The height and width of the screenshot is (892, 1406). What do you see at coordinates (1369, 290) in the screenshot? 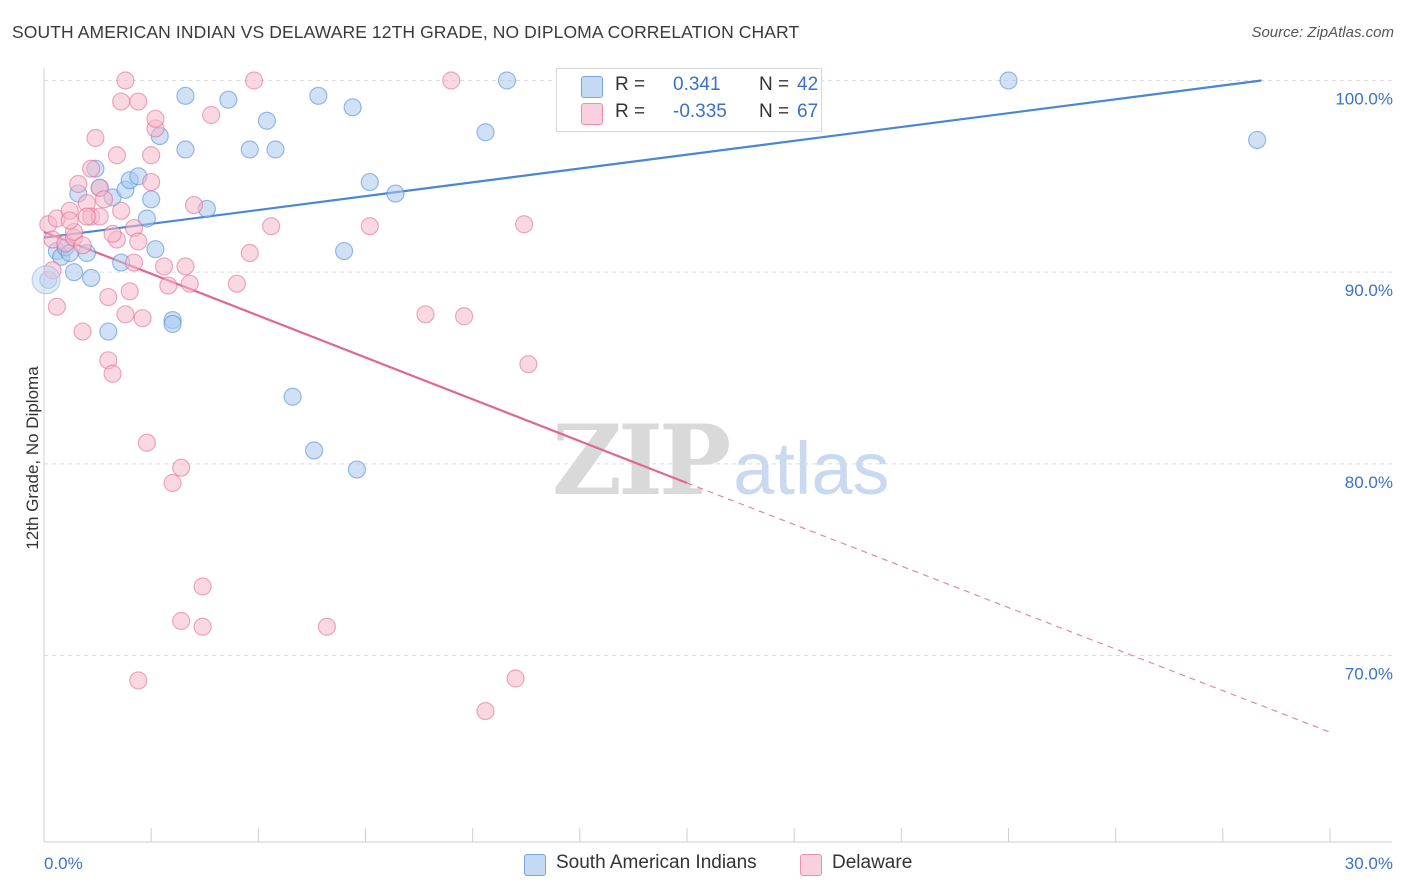
I see `y-tick-label: 90.0%` at bounding box center [1369, 290].